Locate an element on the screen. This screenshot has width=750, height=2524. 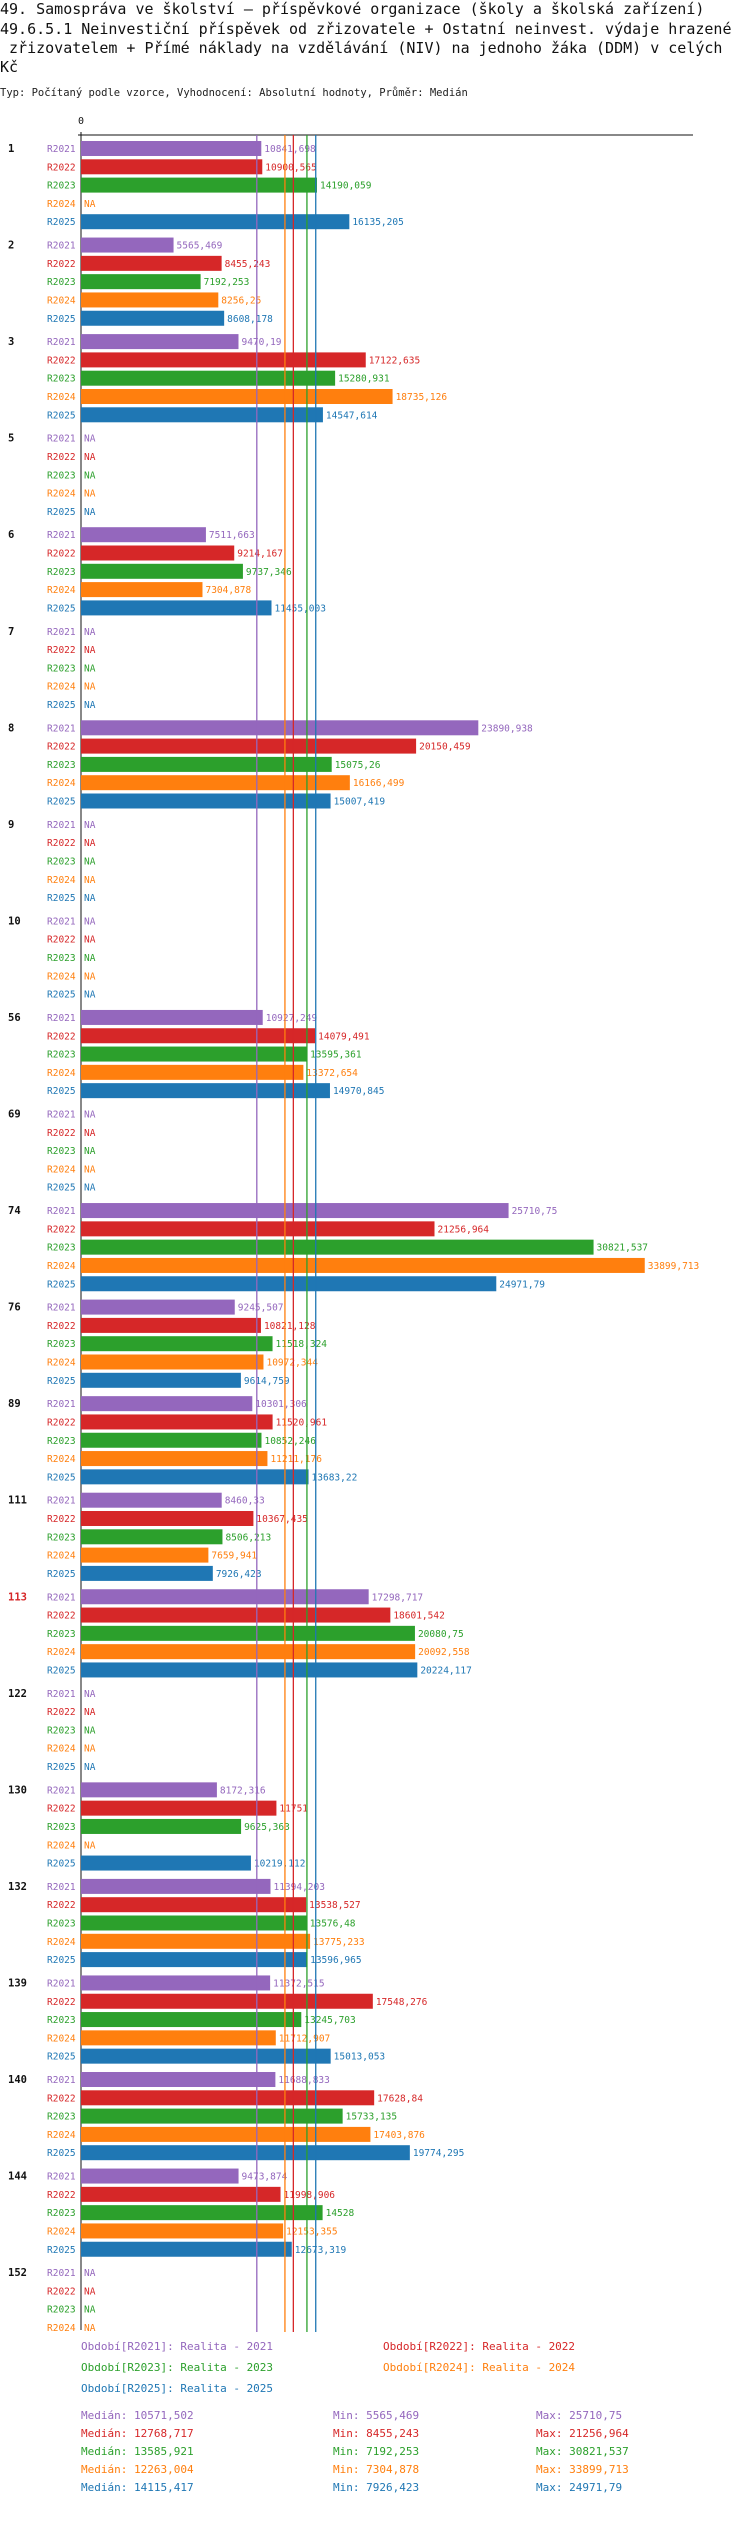
group-label: 152 is located at coordinates (17, 2273).